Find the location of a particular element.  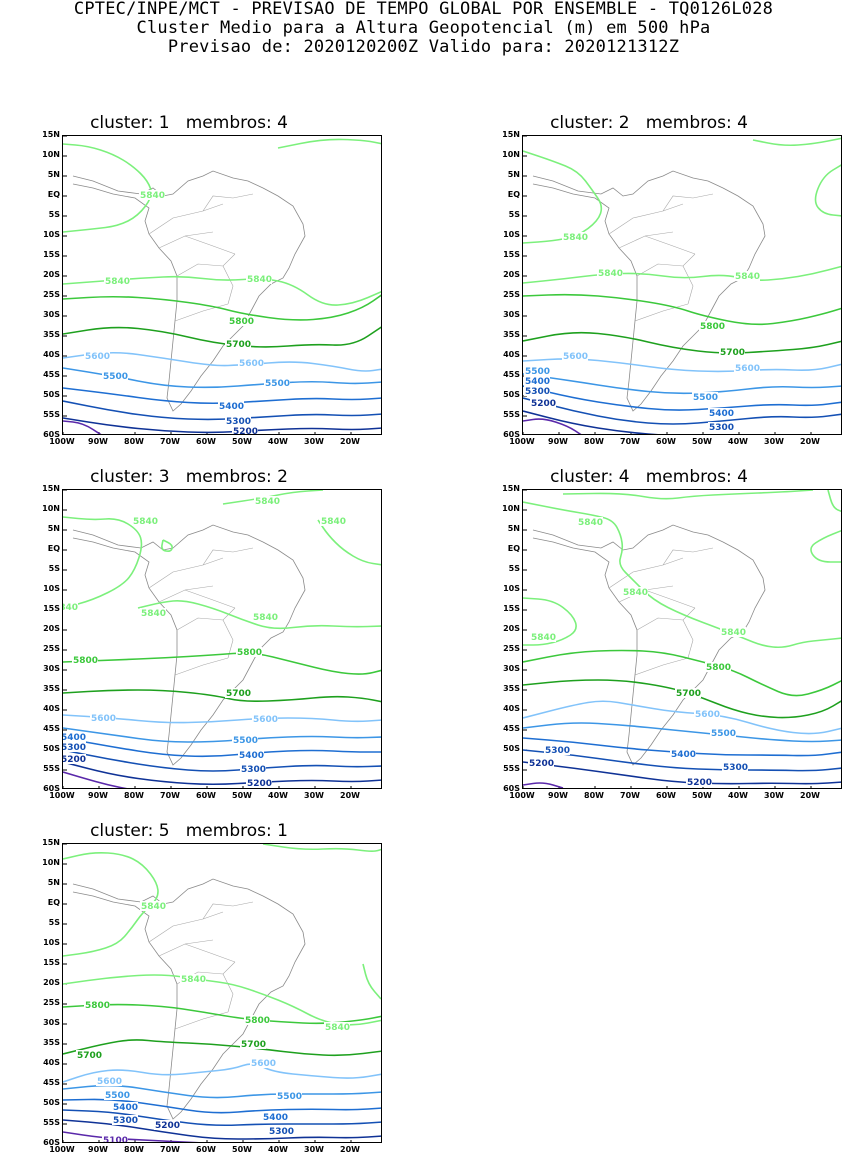

lat-tick-label: 55S is located at coordinates (51, 768).